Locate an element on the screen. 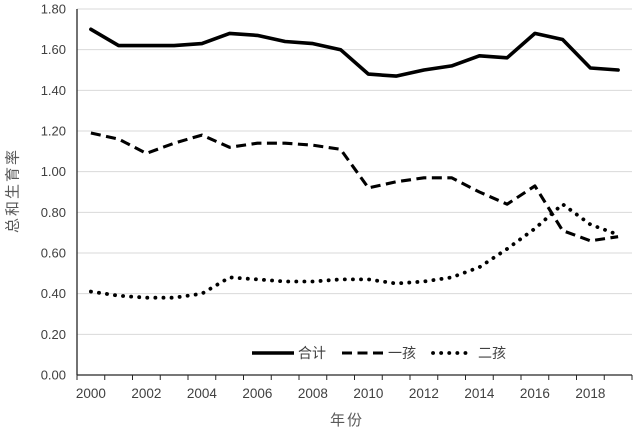 This screenshot has height=439, width=640. x-tick-label: 2000 is located at coordinates (91, 393).